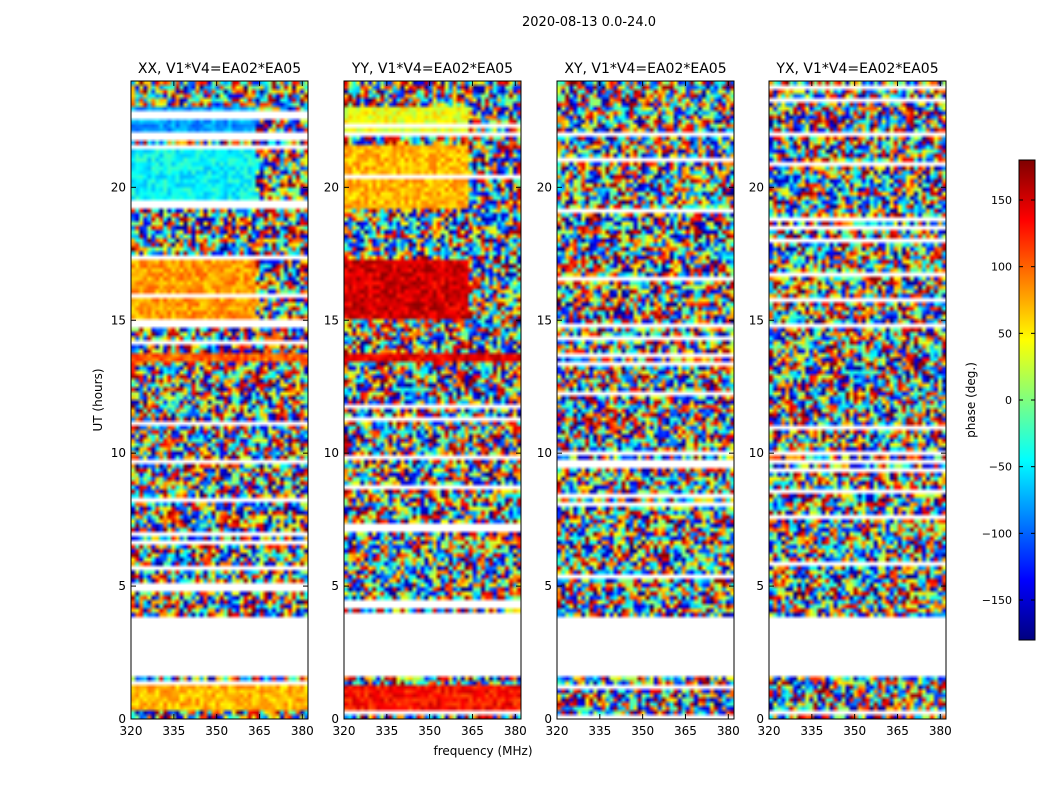  What do you see at coordinates (856, 69) in the screenshot?
I see `panel-title: YX, V1*V4=EA02*EA05` at bounding box center [856, 69].